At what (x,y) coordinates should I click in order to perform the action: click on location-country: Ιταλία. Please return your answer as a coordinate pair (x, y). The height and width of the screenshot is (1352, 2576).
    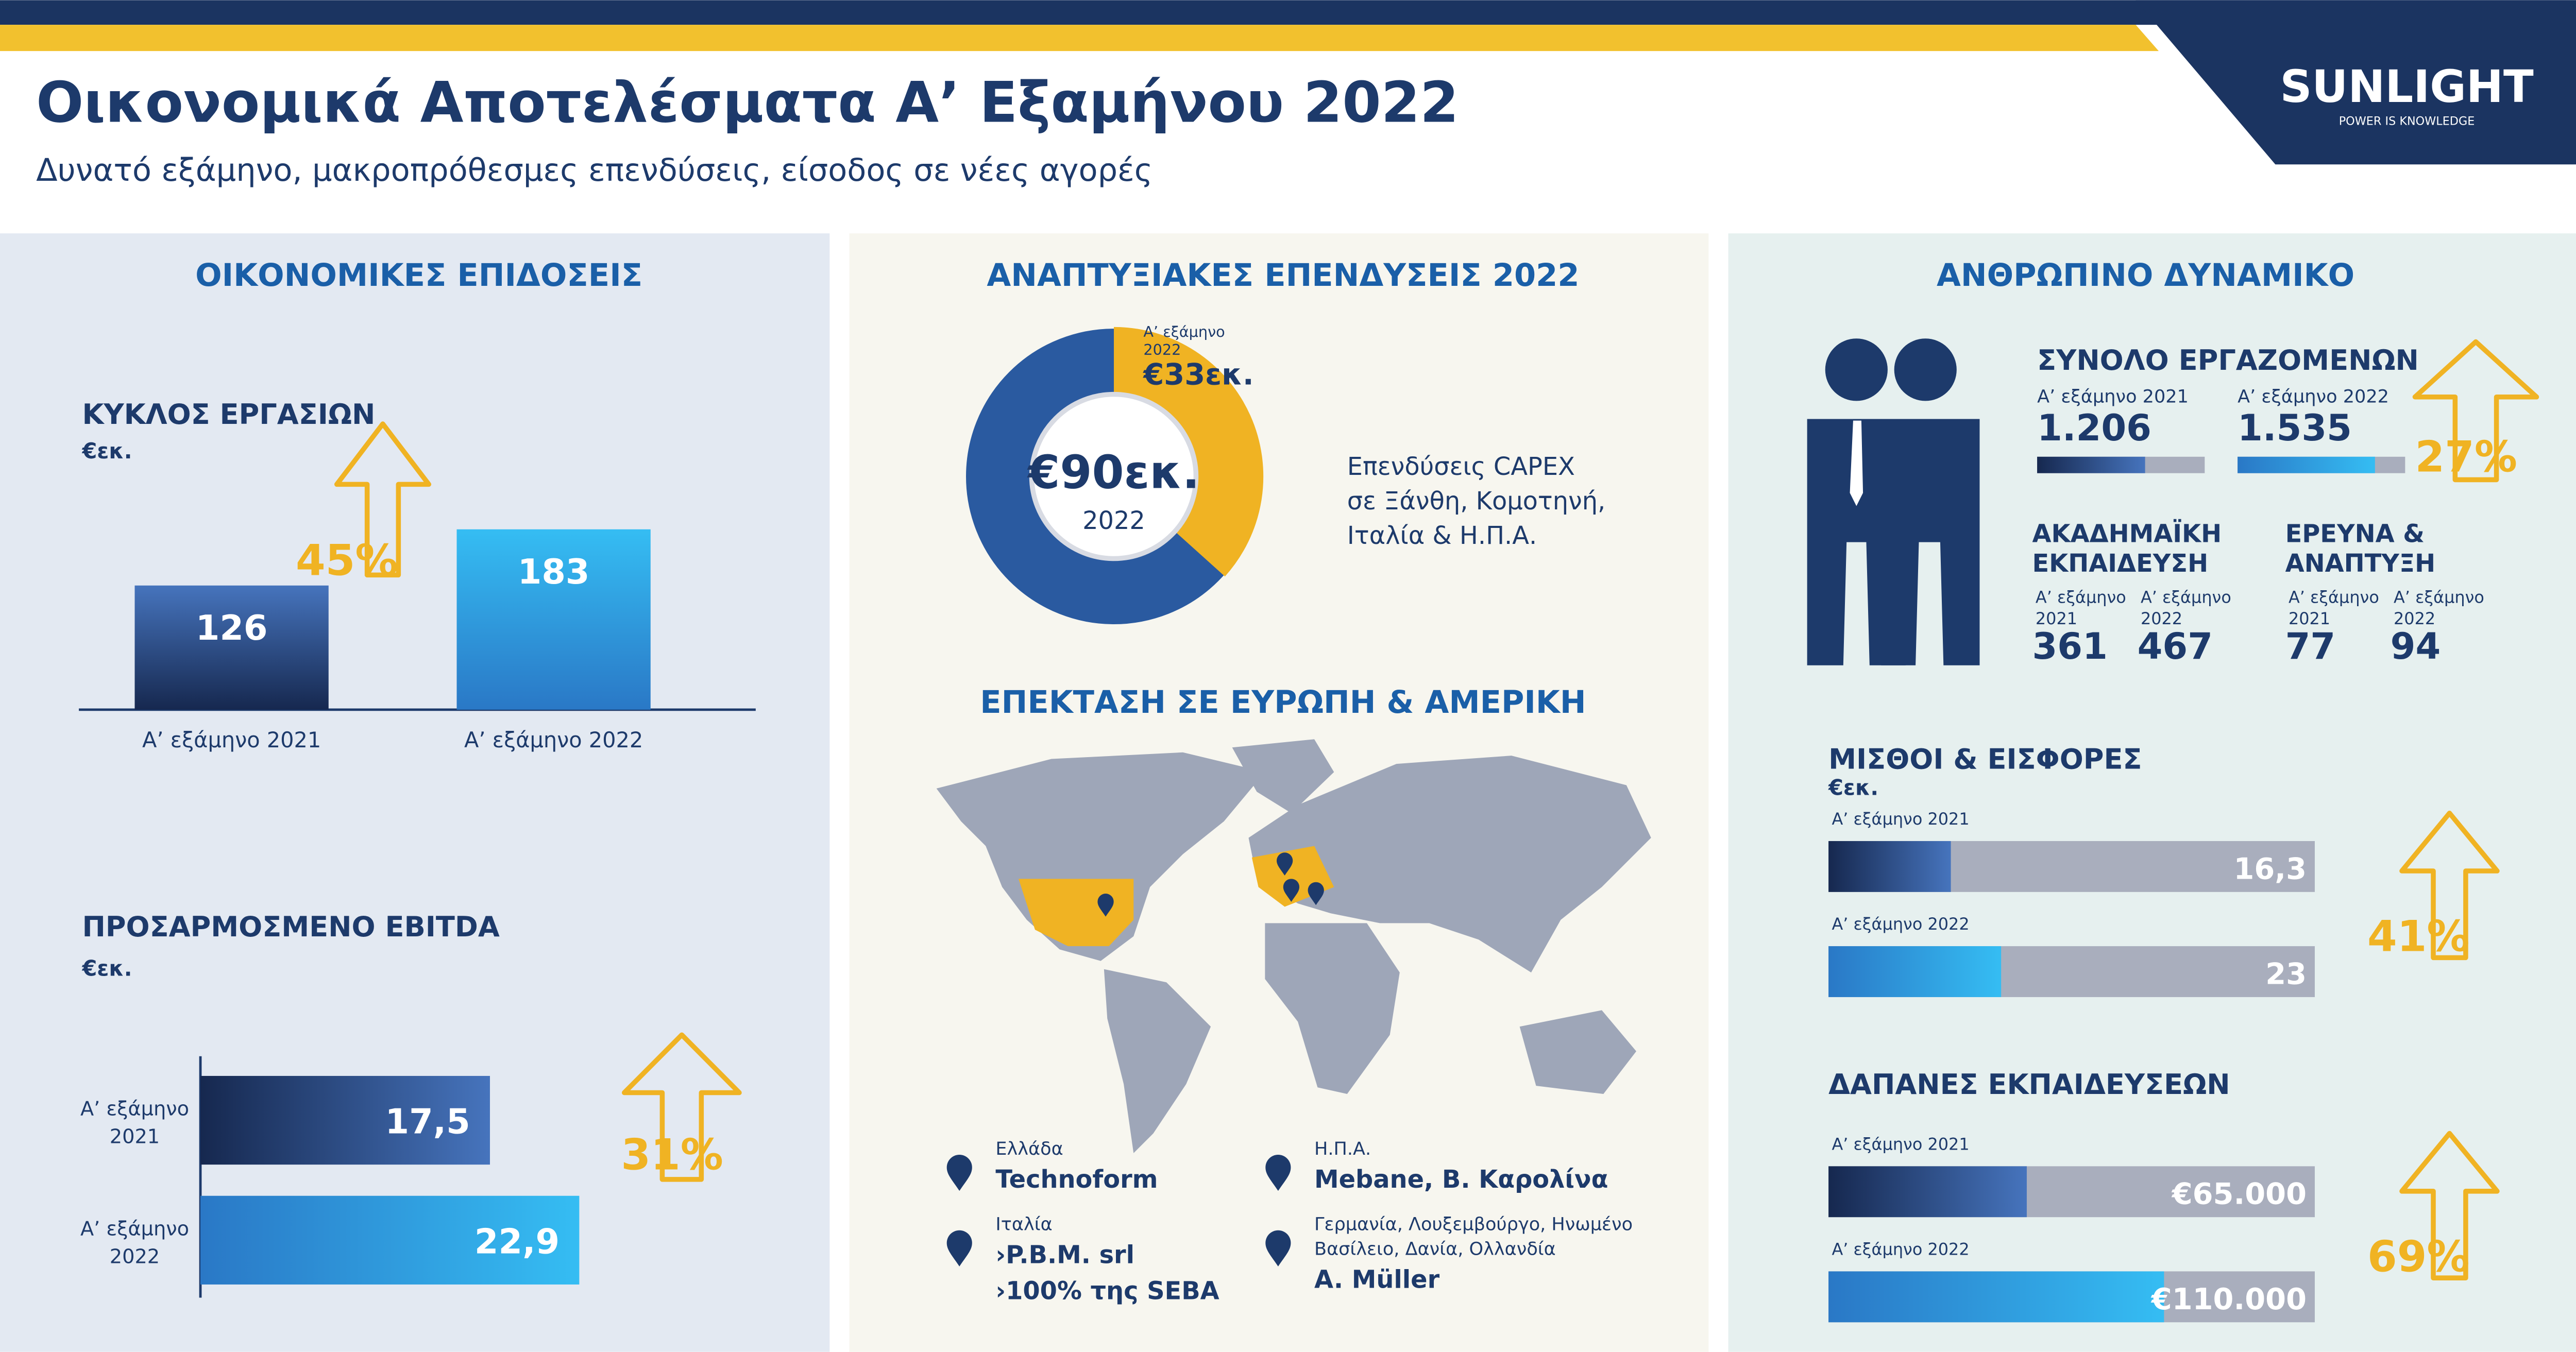
    Looking at the image, I should click on (1023, 1224).